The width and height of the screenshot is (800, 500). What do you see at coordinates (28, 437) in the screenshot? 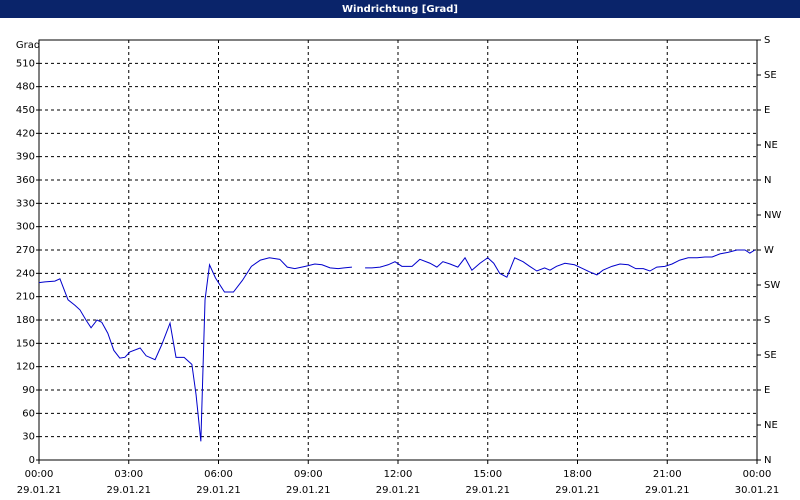
I see `y-tick-label: 30` at bounding box center [28, 437].